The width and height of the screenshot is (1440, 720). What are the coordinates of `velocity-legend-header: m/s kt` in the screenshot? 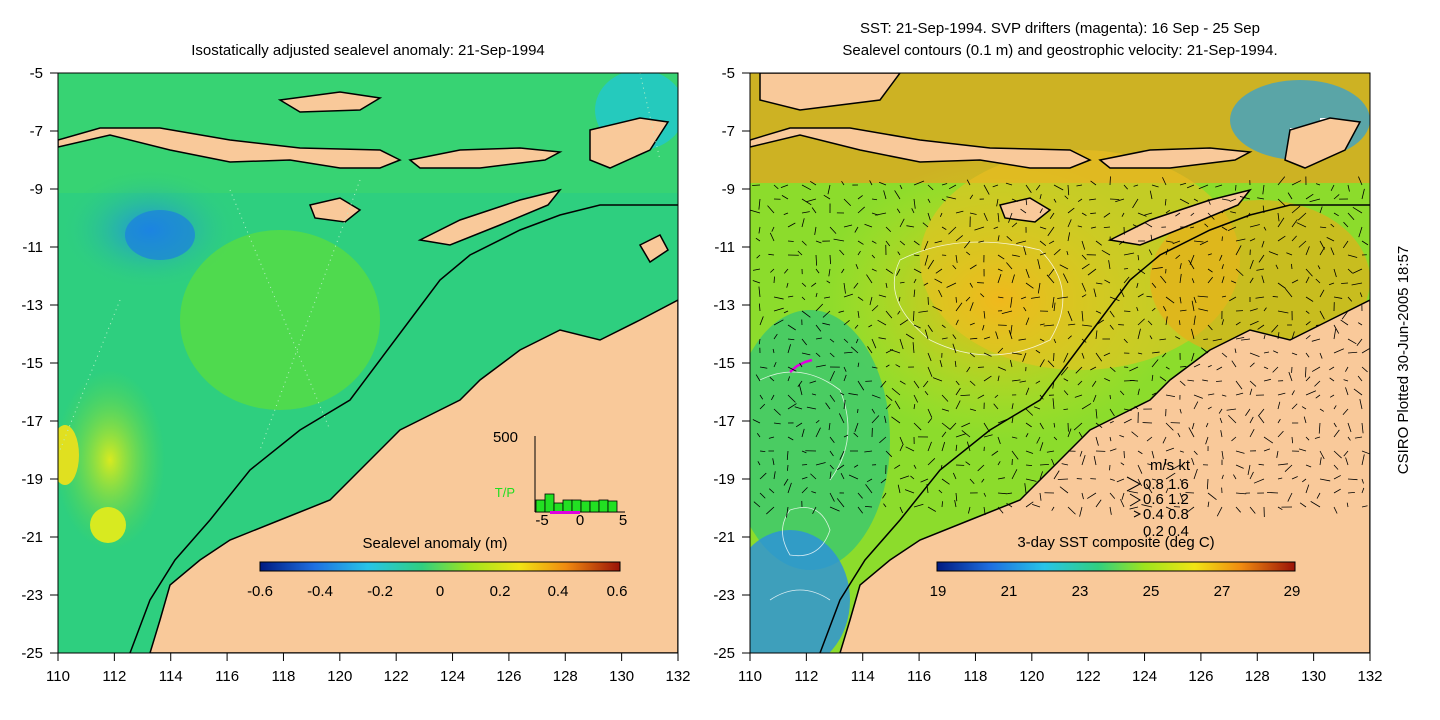 It's located at (1170, 465).